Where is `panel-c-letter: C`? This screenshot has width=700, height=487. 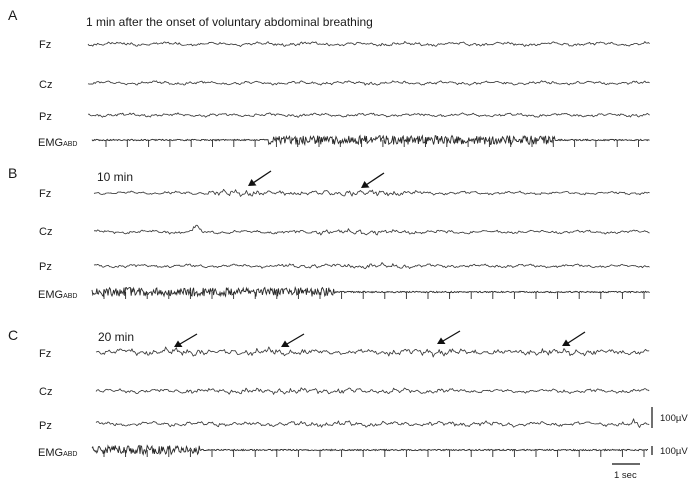
panel-c-letter: C is located at coordinates (13, 335).